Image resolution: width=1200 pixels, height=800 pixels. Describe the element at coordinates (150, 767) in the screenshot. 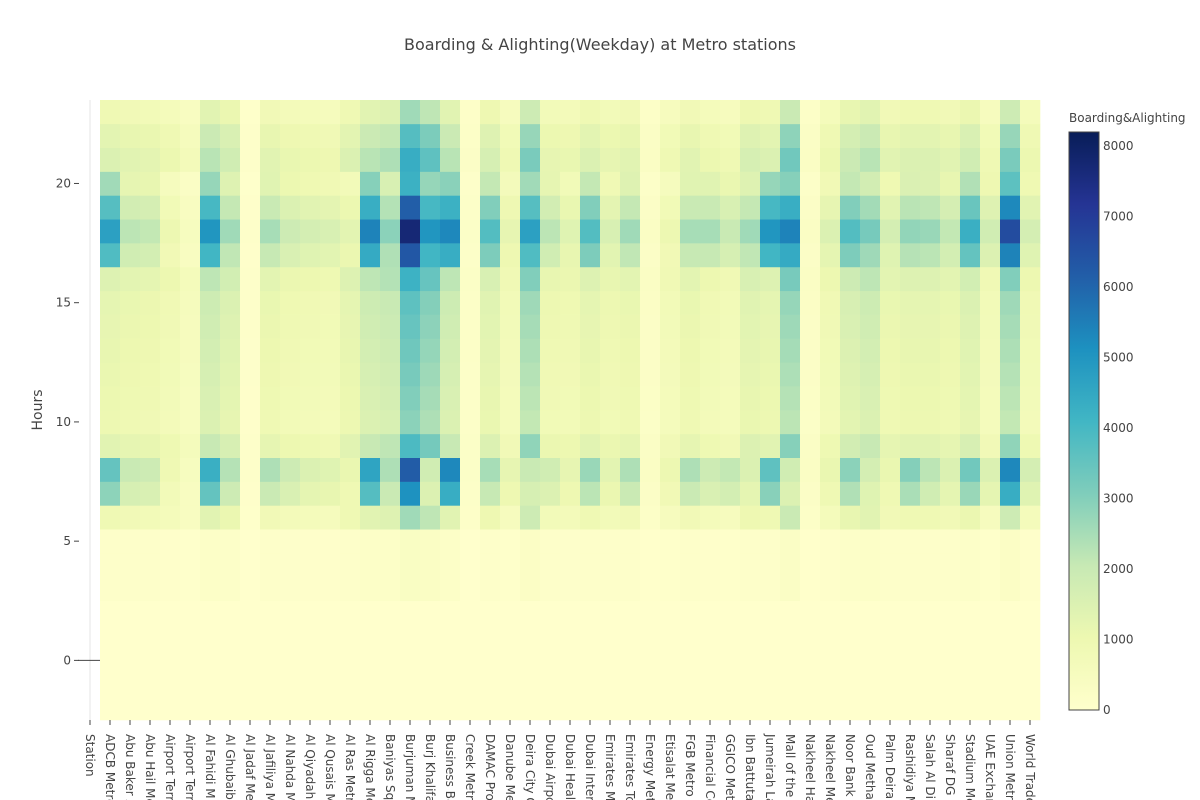

I see `x-tick-label: Abu Hail Me` at that location.